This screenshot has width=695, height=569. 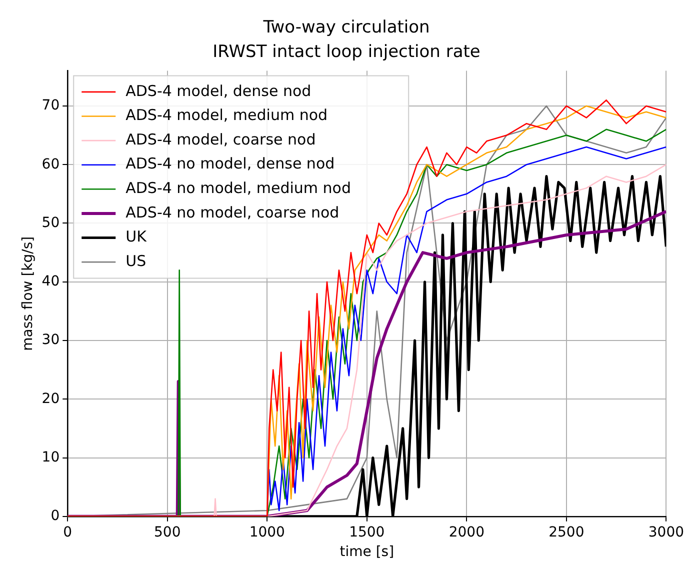 I want to click on legend-label: UK, so click(x=137, y=237).